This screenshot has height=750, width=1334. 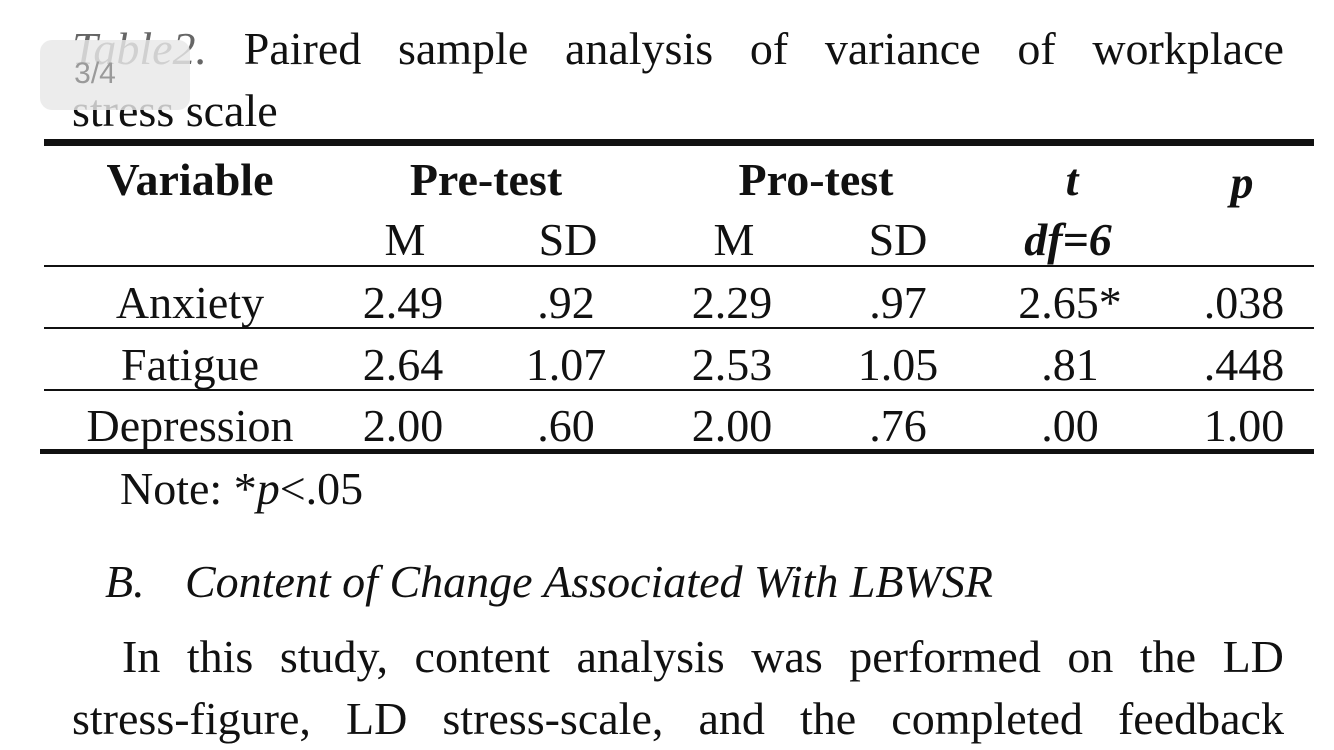 I want to click on cell-pre-m: 2.49, so click(x=403, y=302).